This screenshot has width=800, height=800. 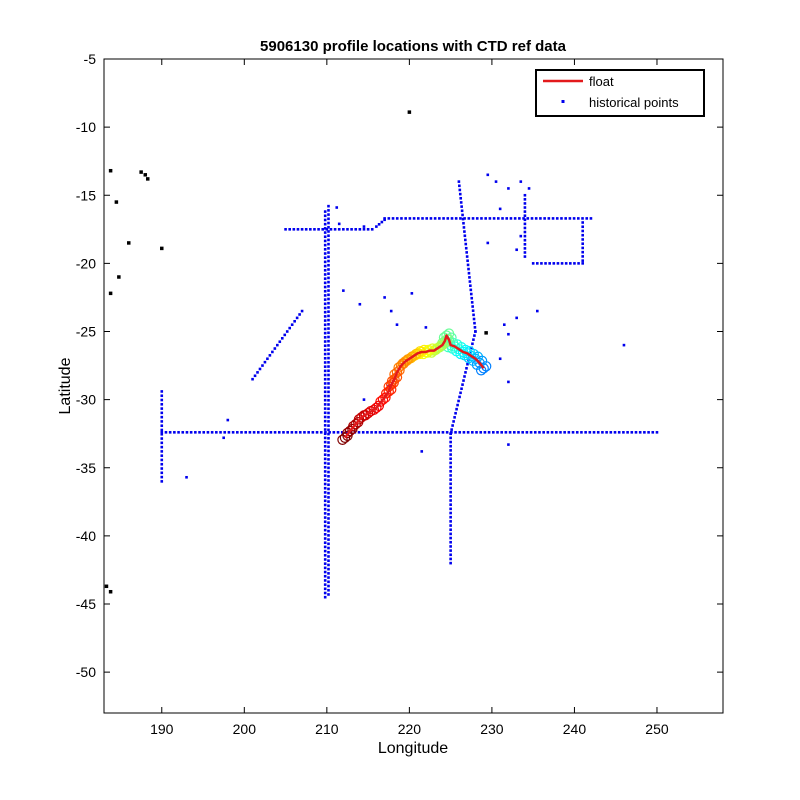 I want to click on legend: float historical points, so click(x=620, y=93).